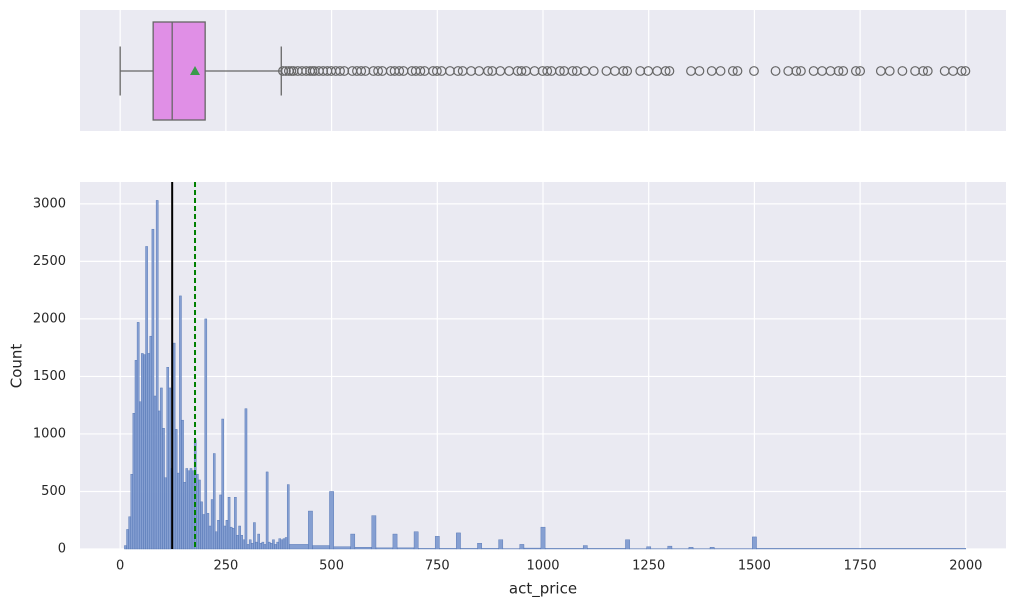 The width and height of the screenshot is (1017, 611). What do you see at coordinates (965, 566) in the screenshot?
I see `x-tick-label: 2000` at bounding box center [965, 566].